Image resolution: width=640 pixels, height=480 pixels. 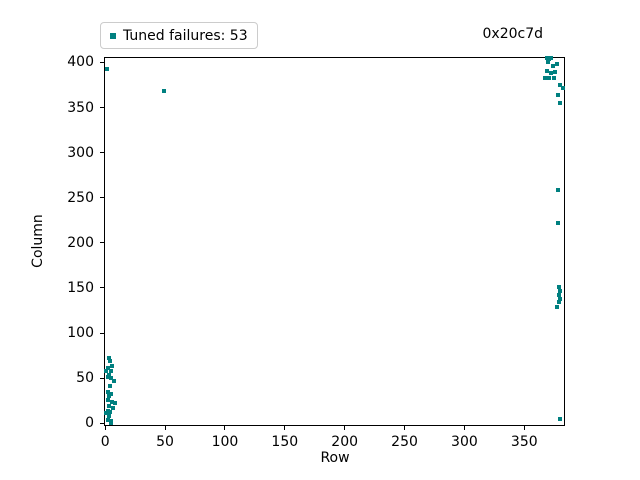 What do you see at coordinates (80, 333) in the screenshot?
I see `y-tick-label: 100` at bounding box center [80, 333].